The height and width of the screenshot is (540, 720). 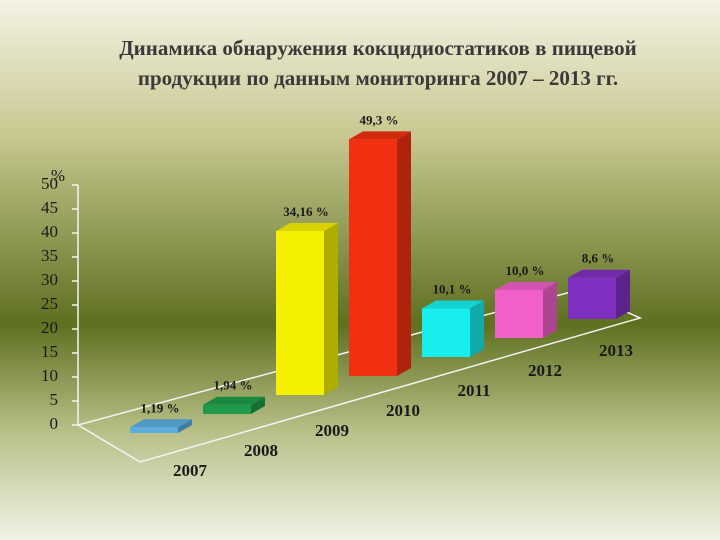 What do you see at coordinates (54, 423) in the screenshot?
I see `y-tick-label: 0` at bounding box center [54, 423].